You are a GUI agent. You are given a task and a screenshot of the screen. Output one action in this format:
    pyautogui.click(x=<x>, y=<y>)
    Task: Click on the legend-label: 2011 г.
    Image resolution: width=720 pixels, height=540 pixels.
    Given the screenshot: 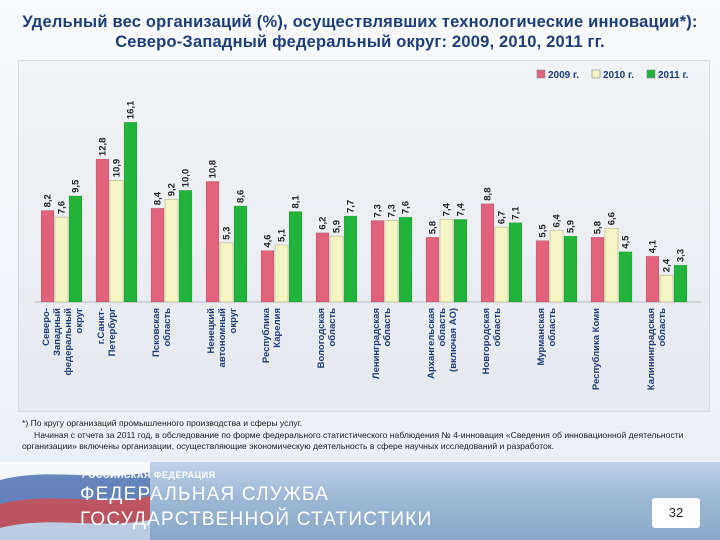 What is the action you would take?
    pyautogui.click(x=673, y=75)
    